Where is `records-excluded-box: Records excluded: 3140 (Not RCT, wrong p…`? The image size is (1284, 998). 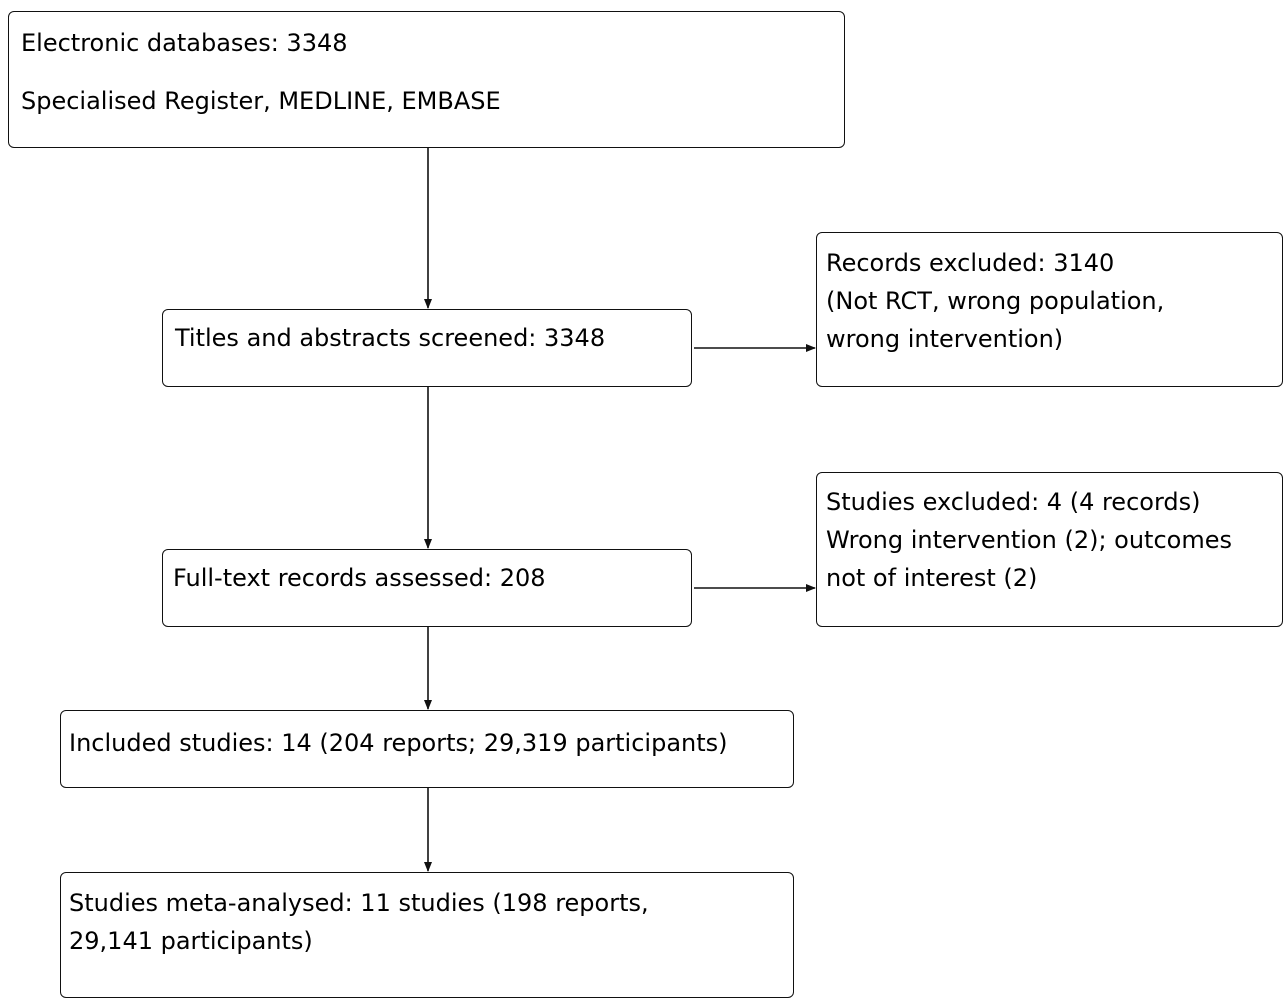
records-excluded-box: Records excluded: 3140 (Not RCT, wrong p… is located at coordinates (1049, 309).